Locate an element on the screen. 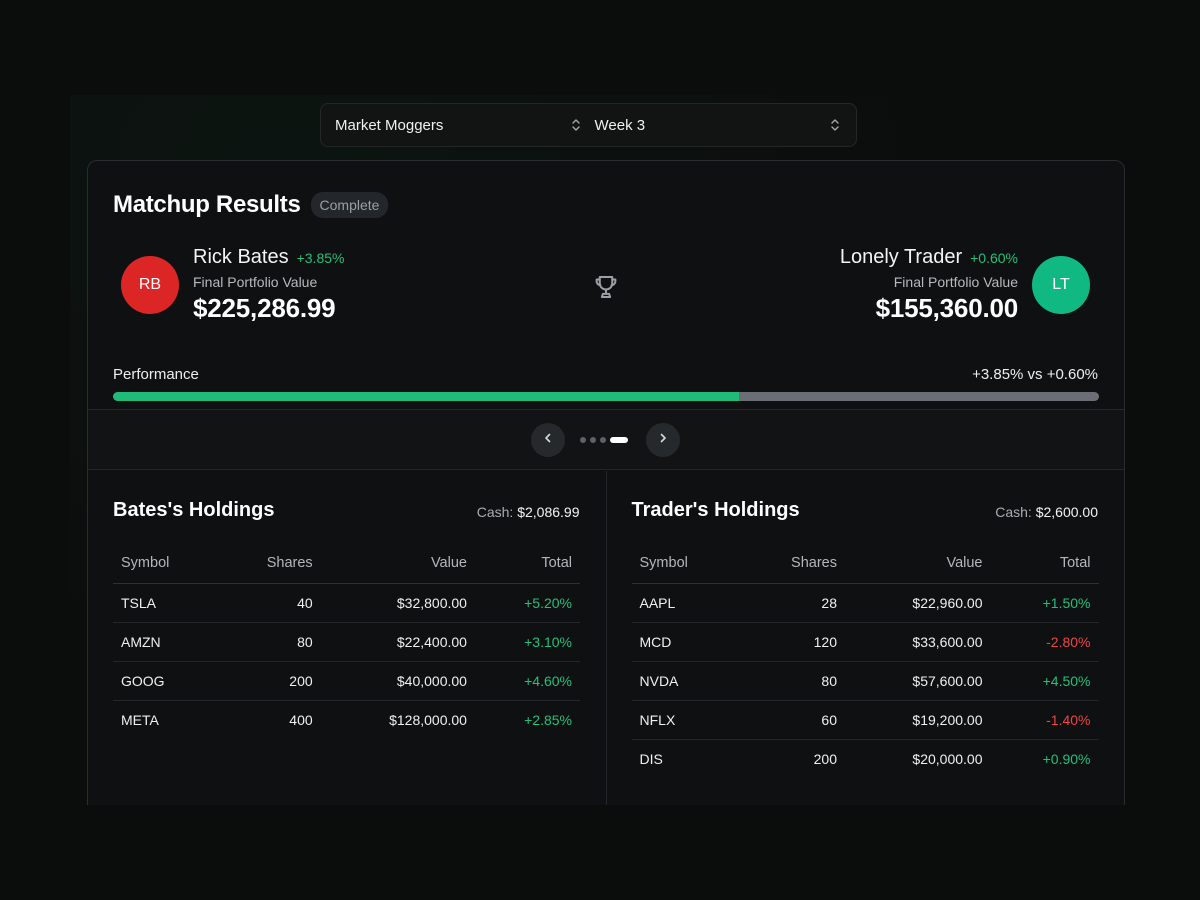 Image resolution: width=1200 pixels, height=900 pixels. table-row: AAPL 28 $22,960.00 +1.50% is located at coordinates (865, 603).